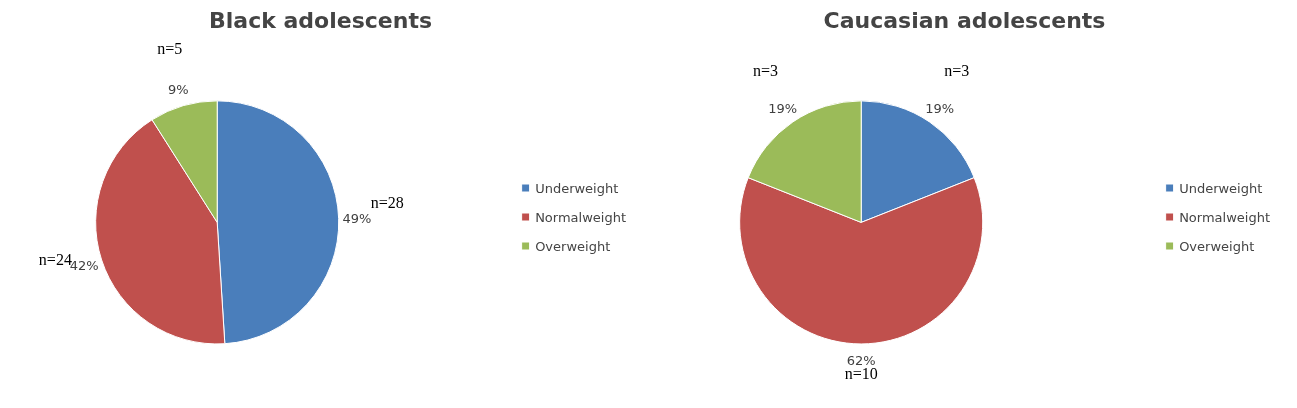 The image size is (1297, 408). Describe the element at coordinates (387, 203) in the screenshot. I see `text: n=28` at that location.